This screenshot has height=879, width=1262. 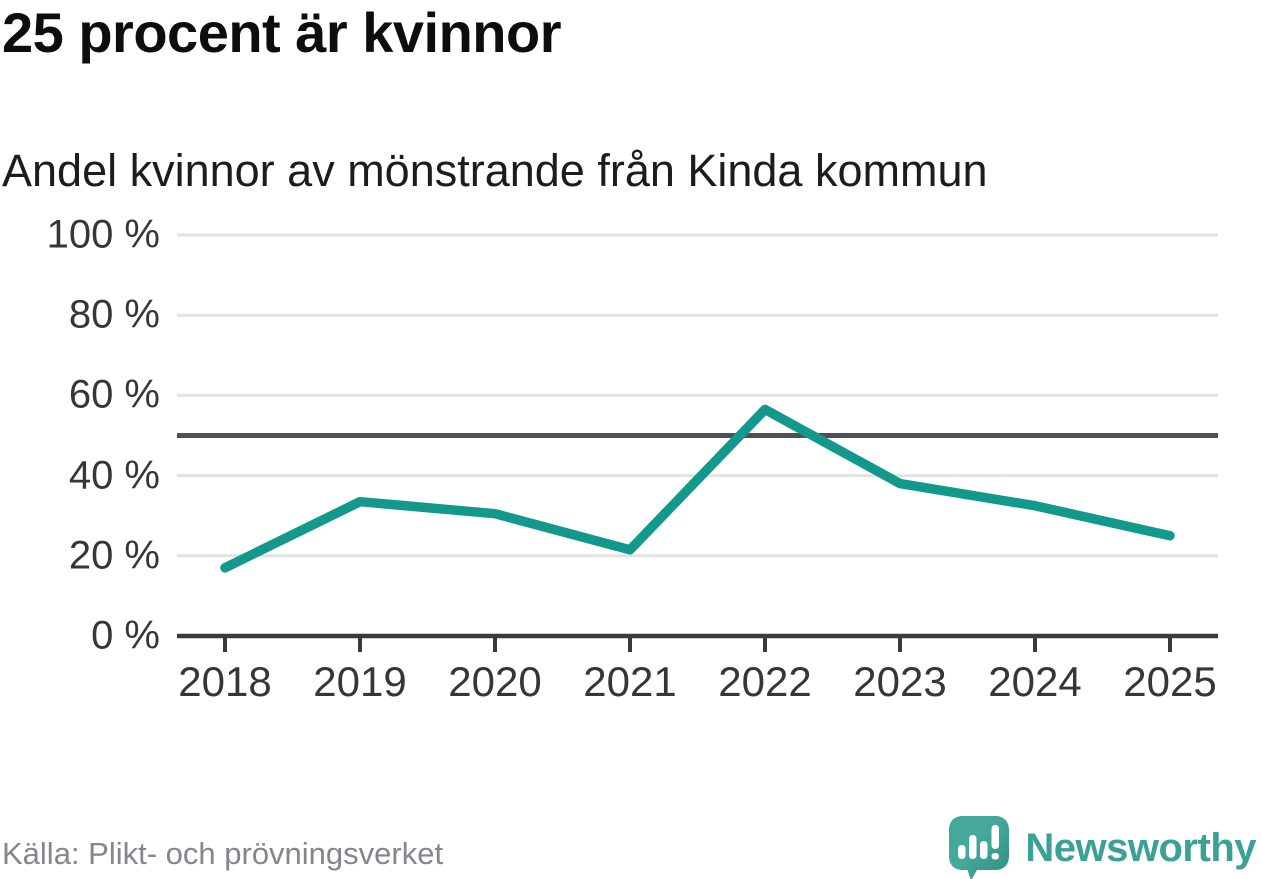 I want to click on y-tick-label-40: 40 %, so click(x=114, y=475).